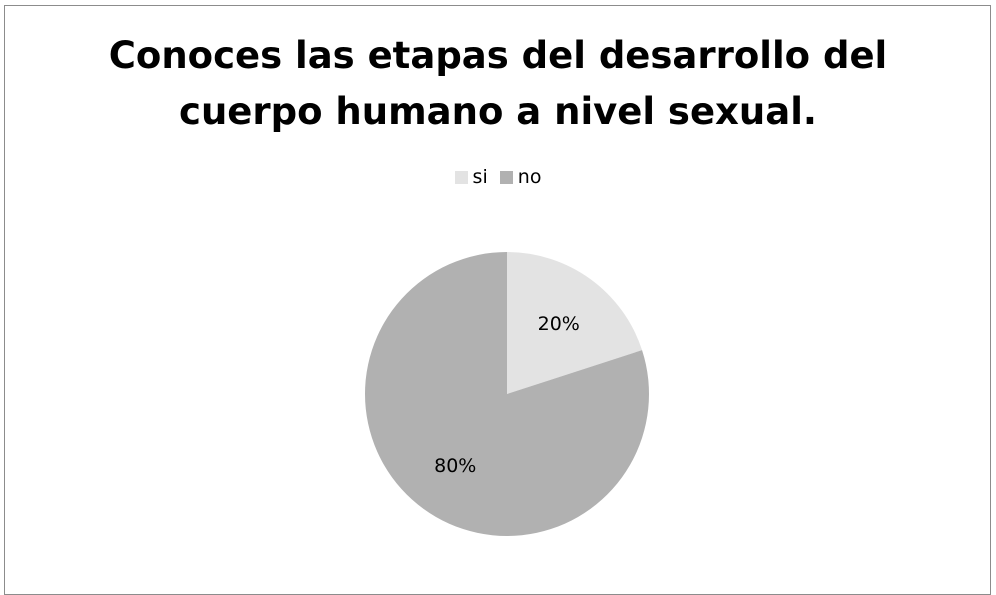 This screenshot has height=595, width=996. Describe the element at coordinates (455, 466) in the screenshot. I see `data-label-no: 80%` at that location.